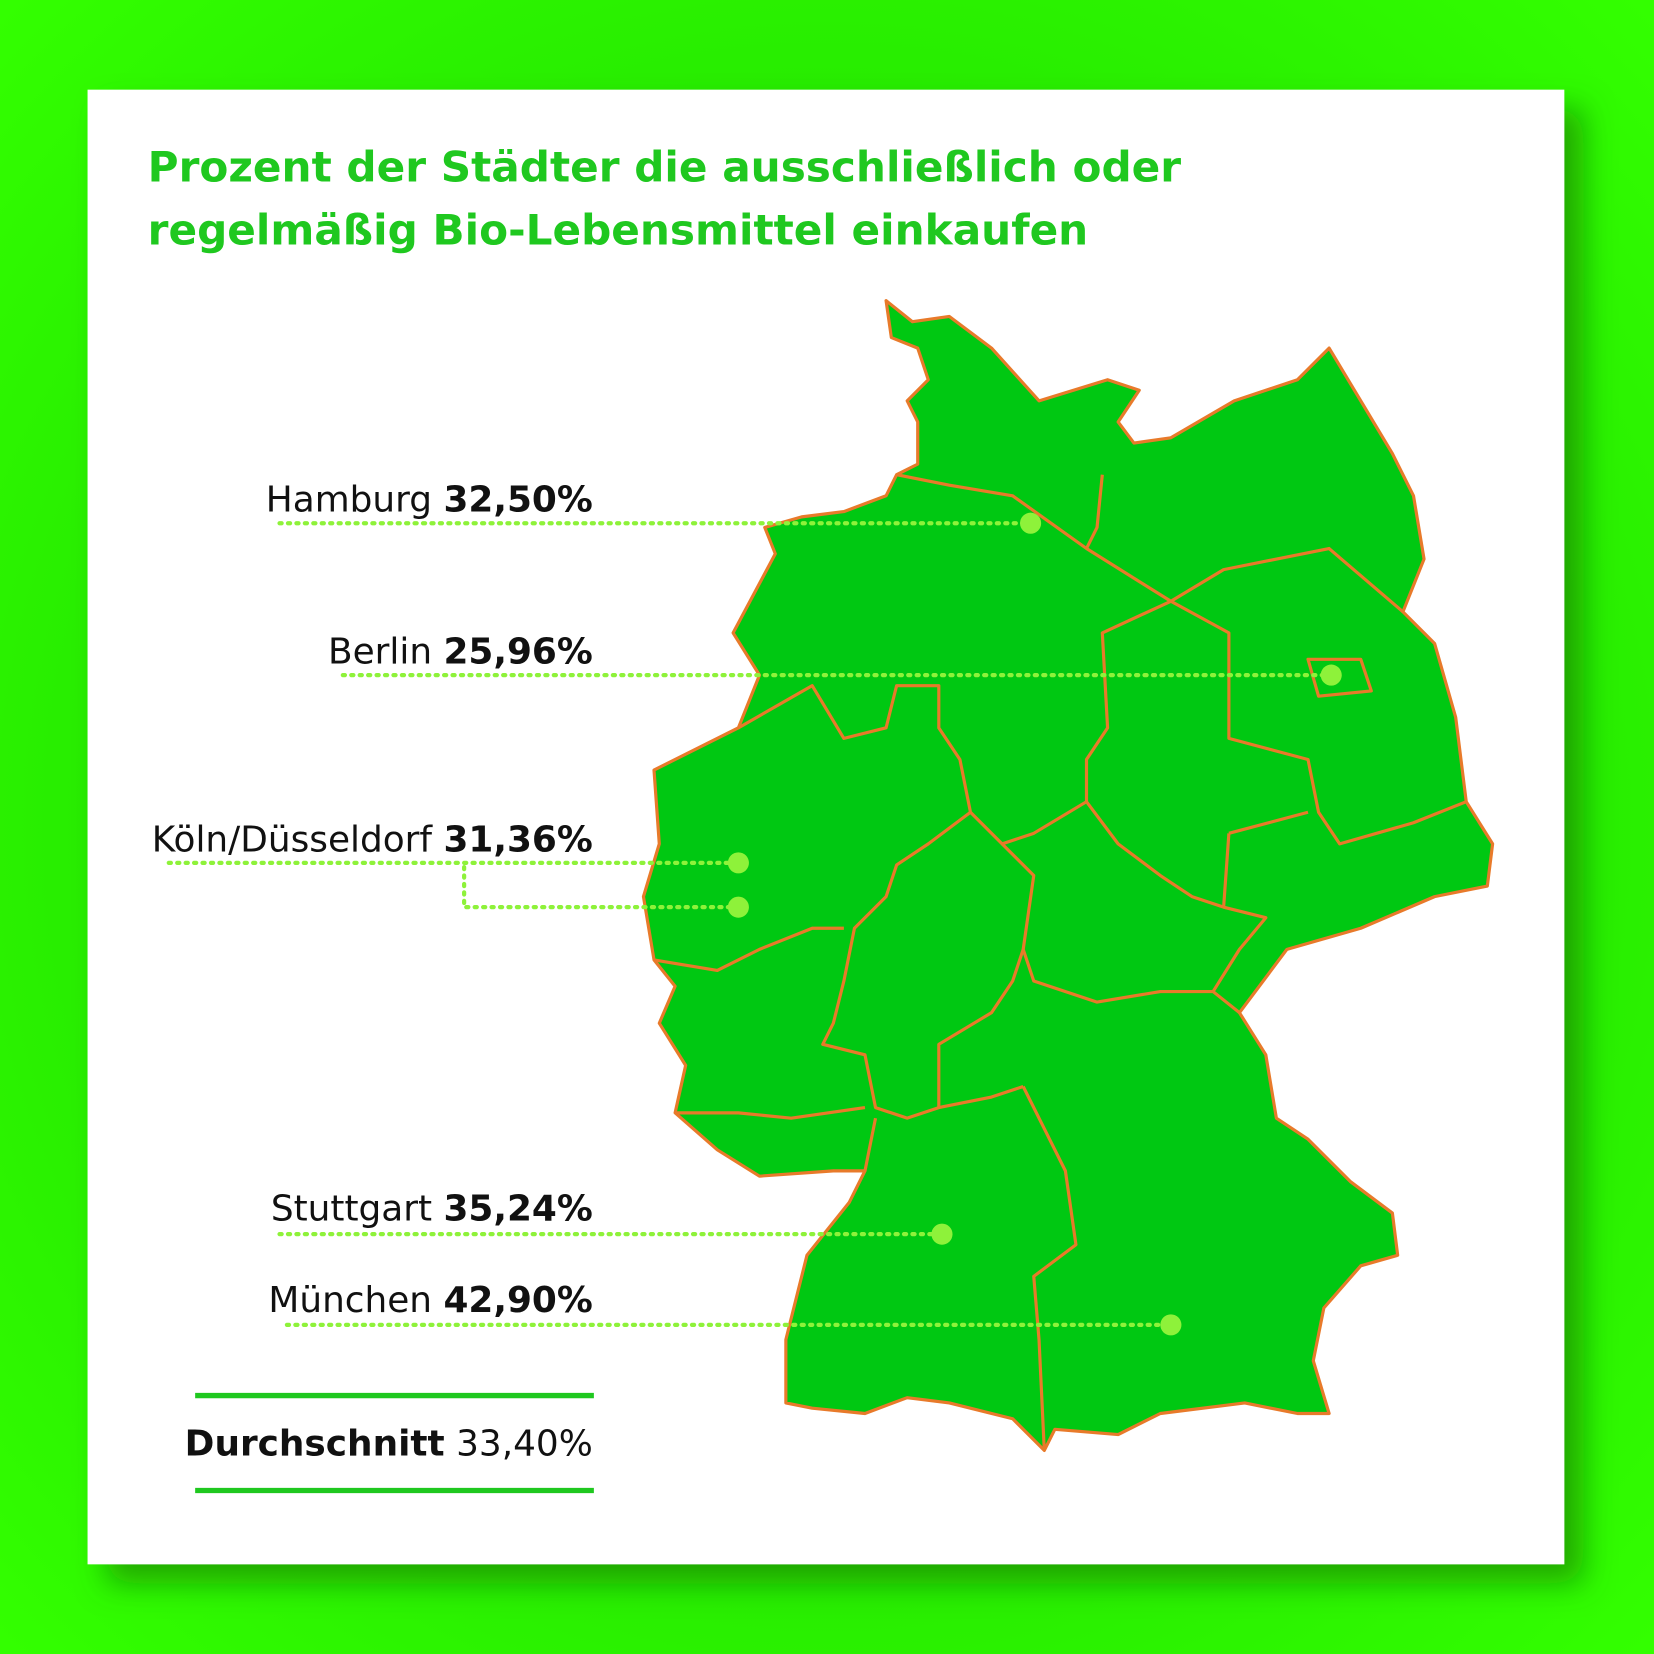 The width and height of the screenshot is (1654, 1654). I want to click on city-label: Berlin 25,96%, so click(460, 651).